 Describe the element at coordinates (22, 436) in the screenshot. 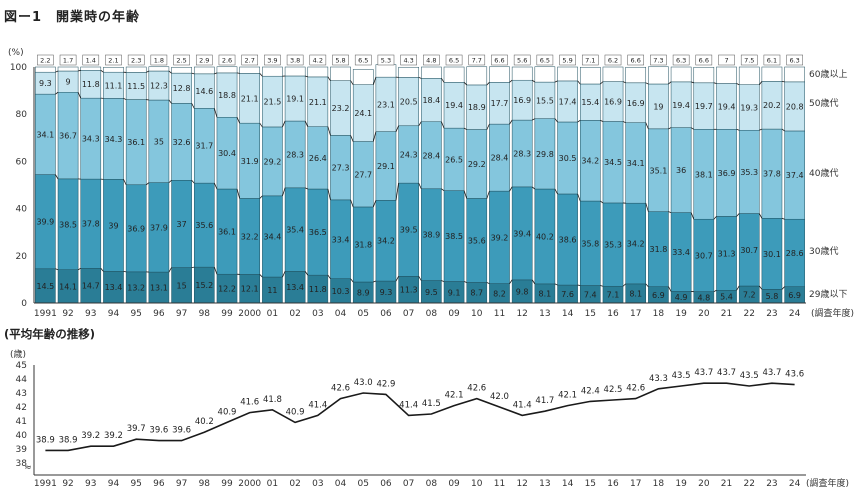

I see `line-y-tick-40: 40` at that location.